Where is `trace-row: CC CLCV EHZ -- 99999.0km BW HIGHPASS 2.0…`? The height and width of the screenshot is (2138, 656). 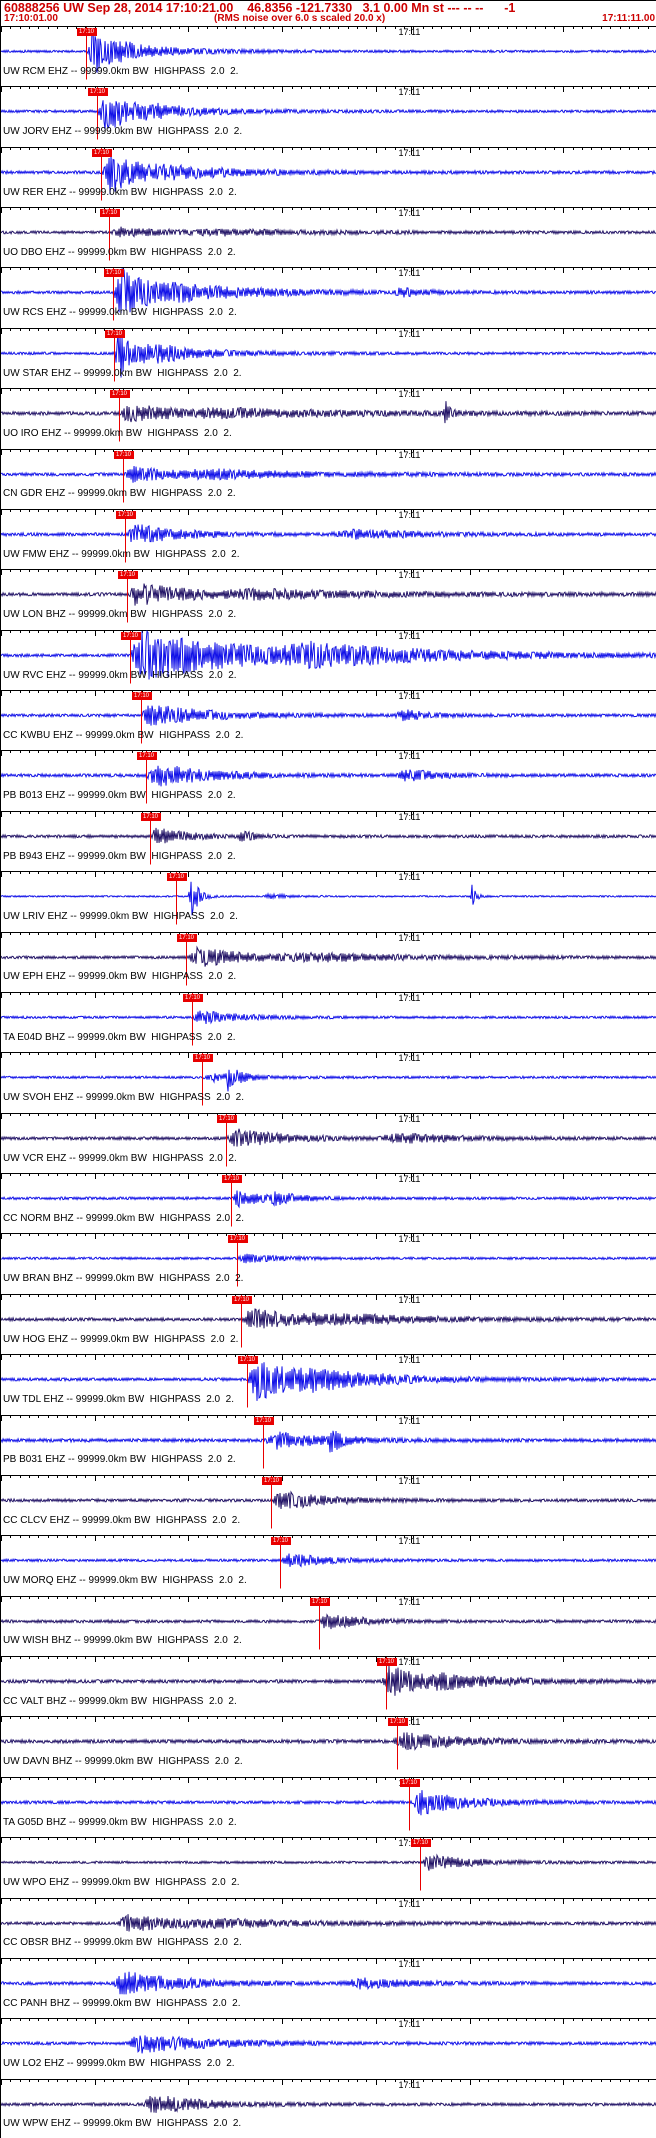 trace-row: CC CLCV EHZ -- 99999.0km BW HIGHPASS 2.0… is located at coordinates (328, 1504).